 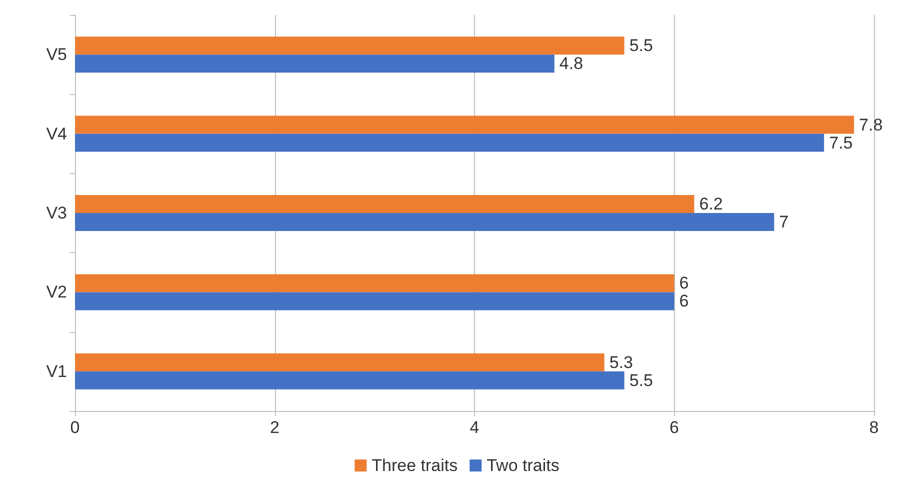 I want to click on y-tick-label: V3, so click(x=56, y=213).